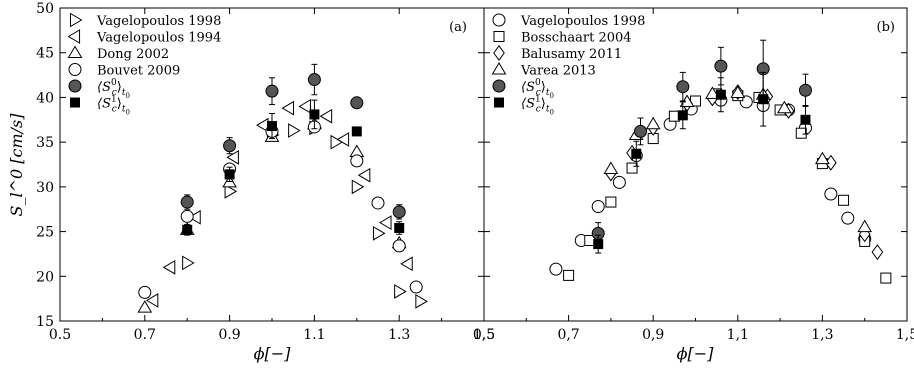 The image size is (914, 368). What do you see at coordinates (45, 143) in the screenshot?
I see `panel-a-y-tick-label: 35` at bounding box center [45, 143].